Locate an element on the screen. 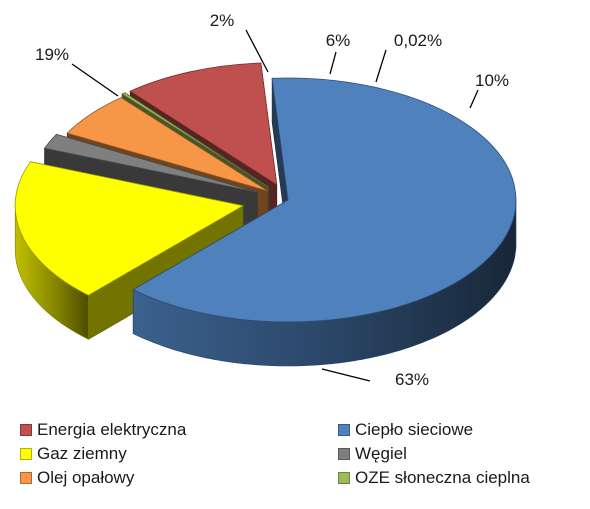 Image resolution: width=590 pixels, height=509 pixels. data-label-wegiel: 2% is located at coordinates (222, 20).